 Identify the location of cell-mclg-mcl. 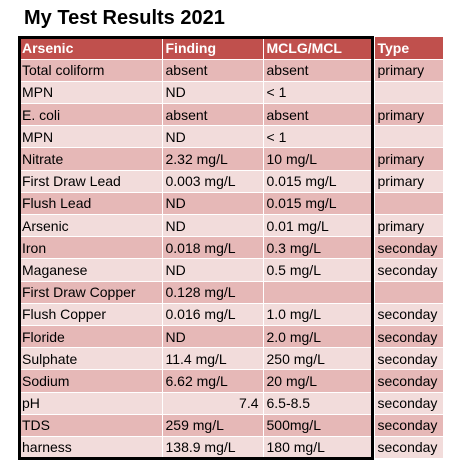
(319, 292).